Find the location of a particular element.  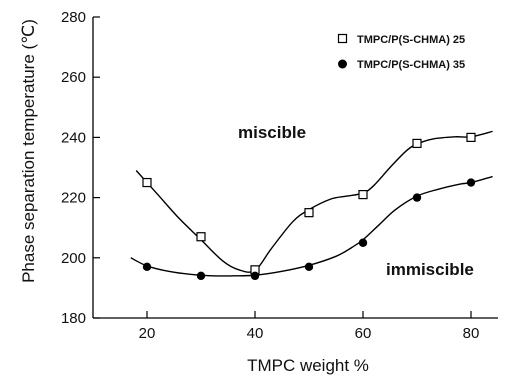

y-tick-label-220: 220 is located at coordinates (73, 198).